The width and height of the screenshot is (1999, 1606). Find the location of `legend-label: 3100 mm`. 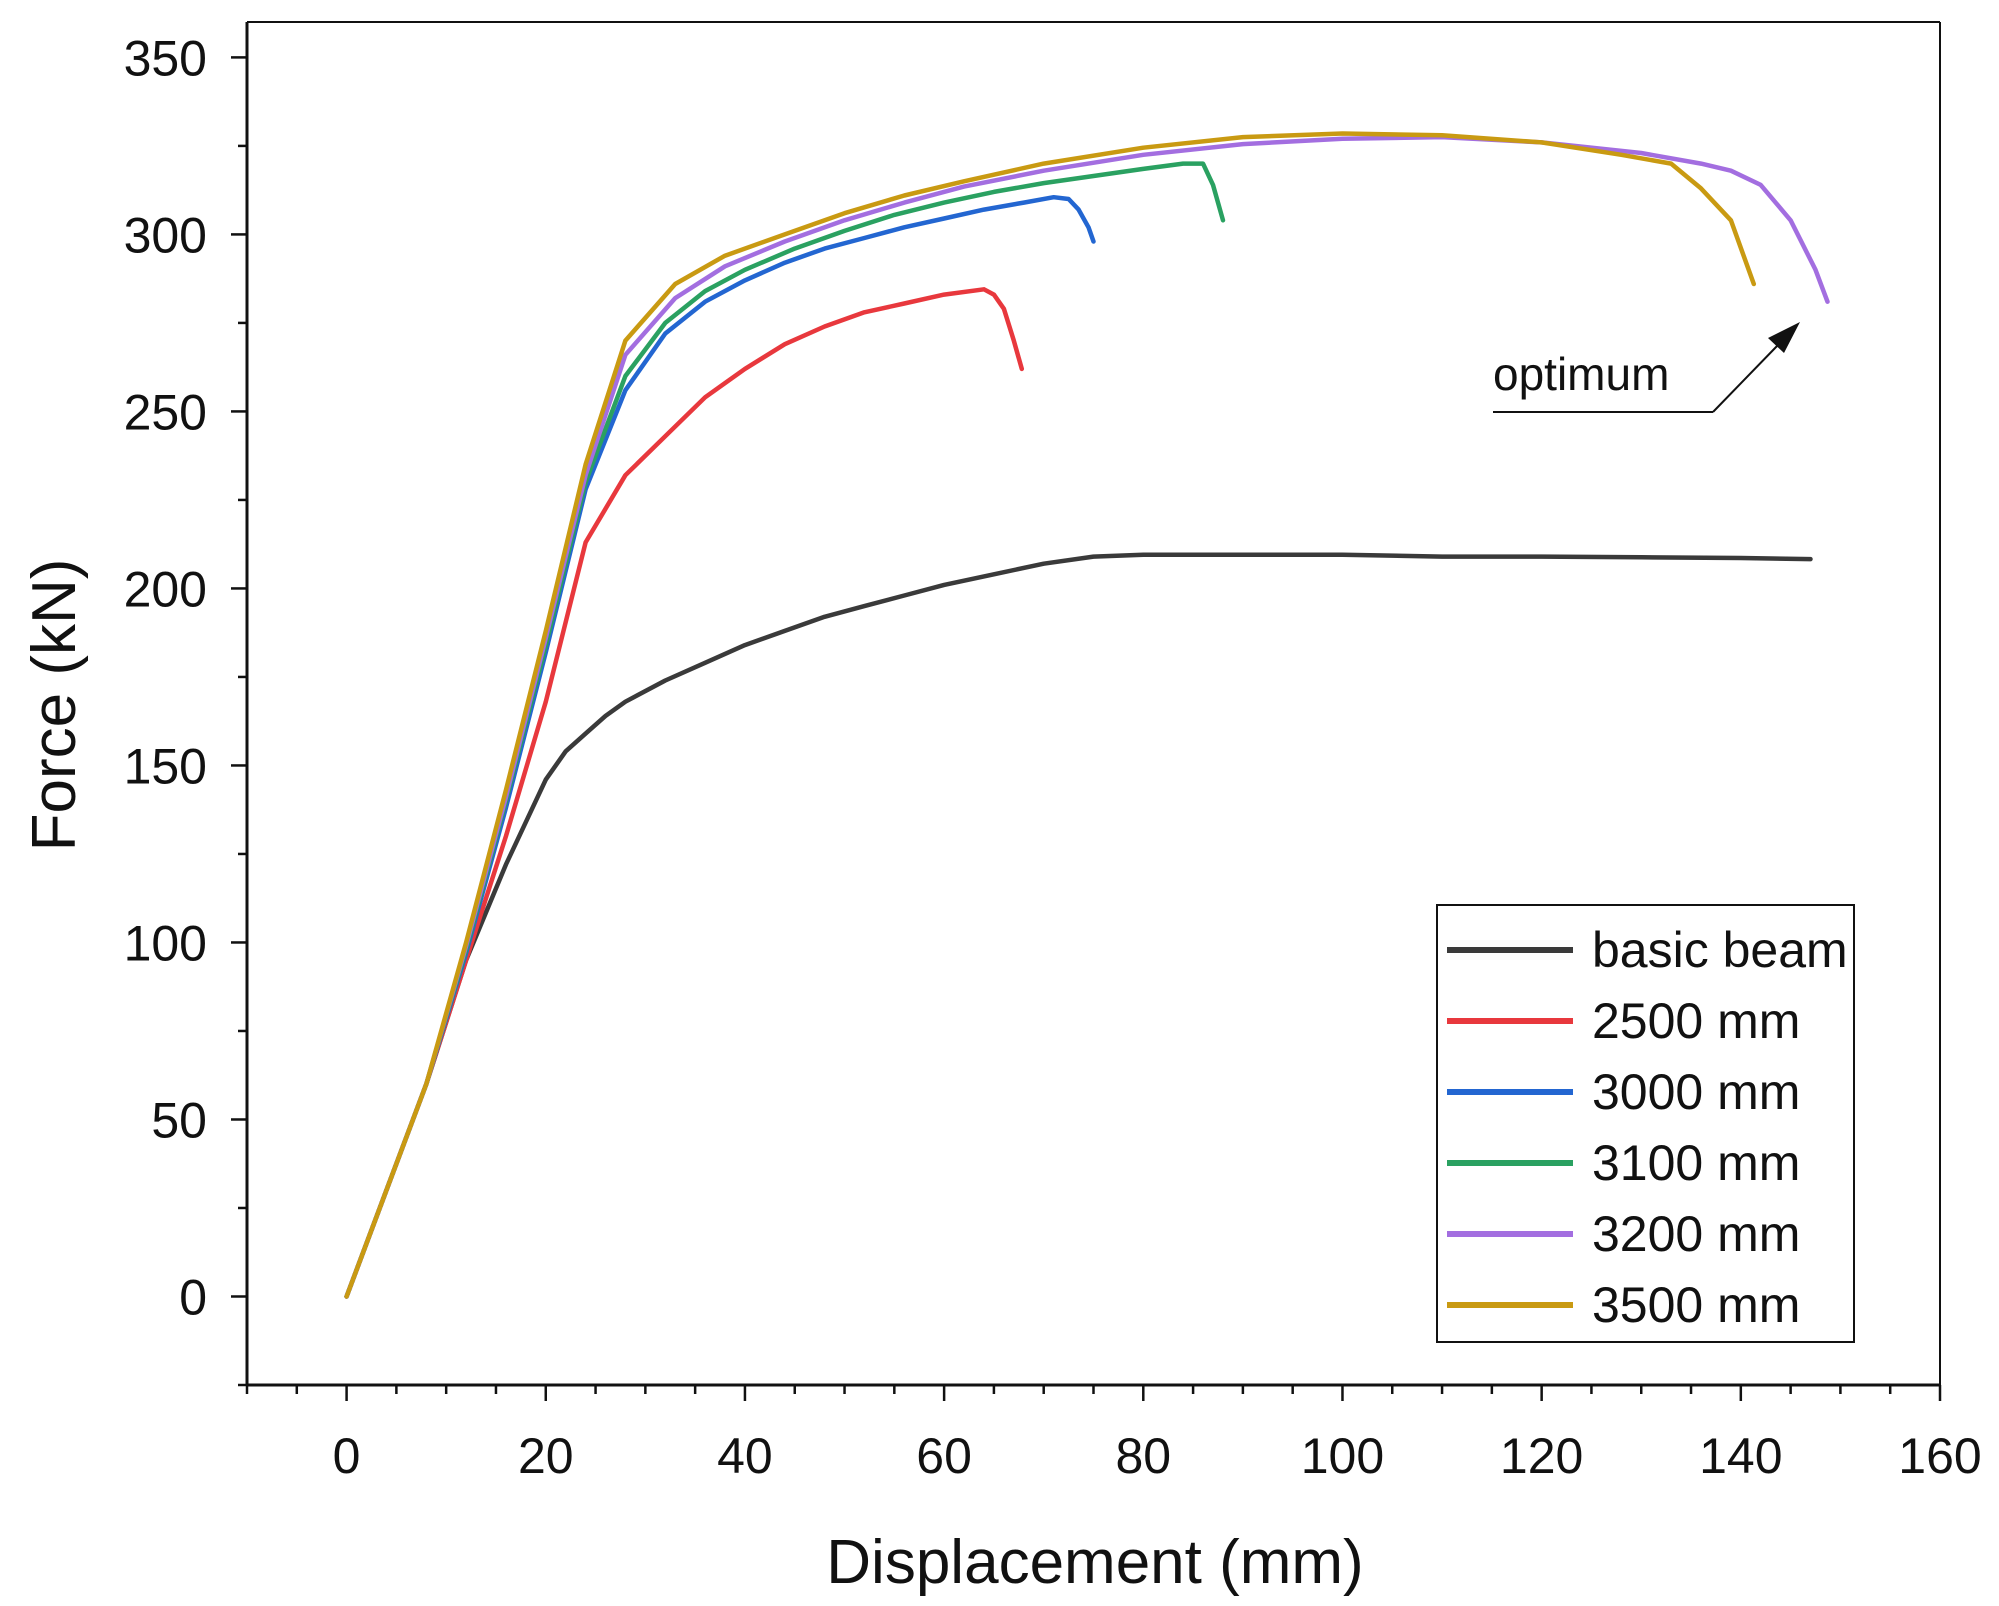

legend-label: 3100 mm is located at coordinates (1696, 1163).